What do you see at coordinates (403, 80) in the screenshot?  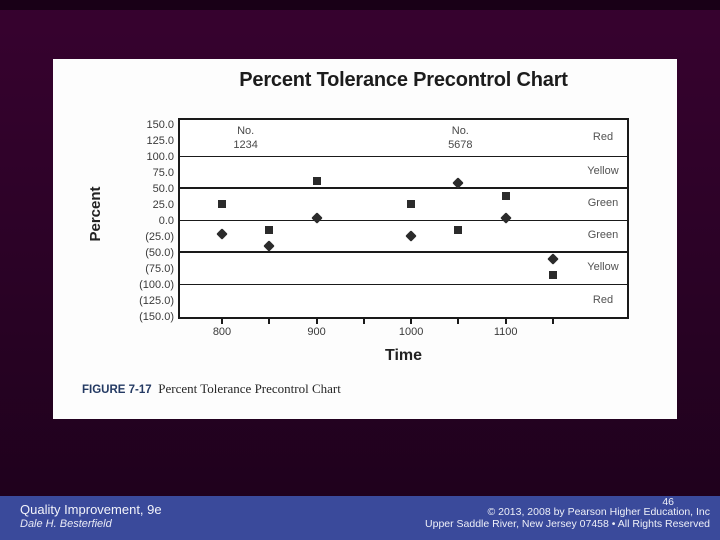 I see `chart-title: Percent Tolerance Precontrol Chart` at bounding box center [403, 80].